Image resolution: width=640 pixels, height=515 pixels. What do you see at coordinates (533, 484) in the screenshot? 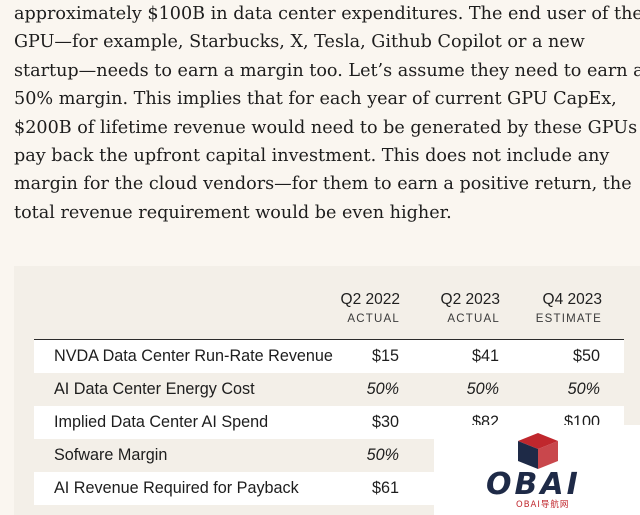
I see `logo-text: OBAI` at bounding box center [533, 484].